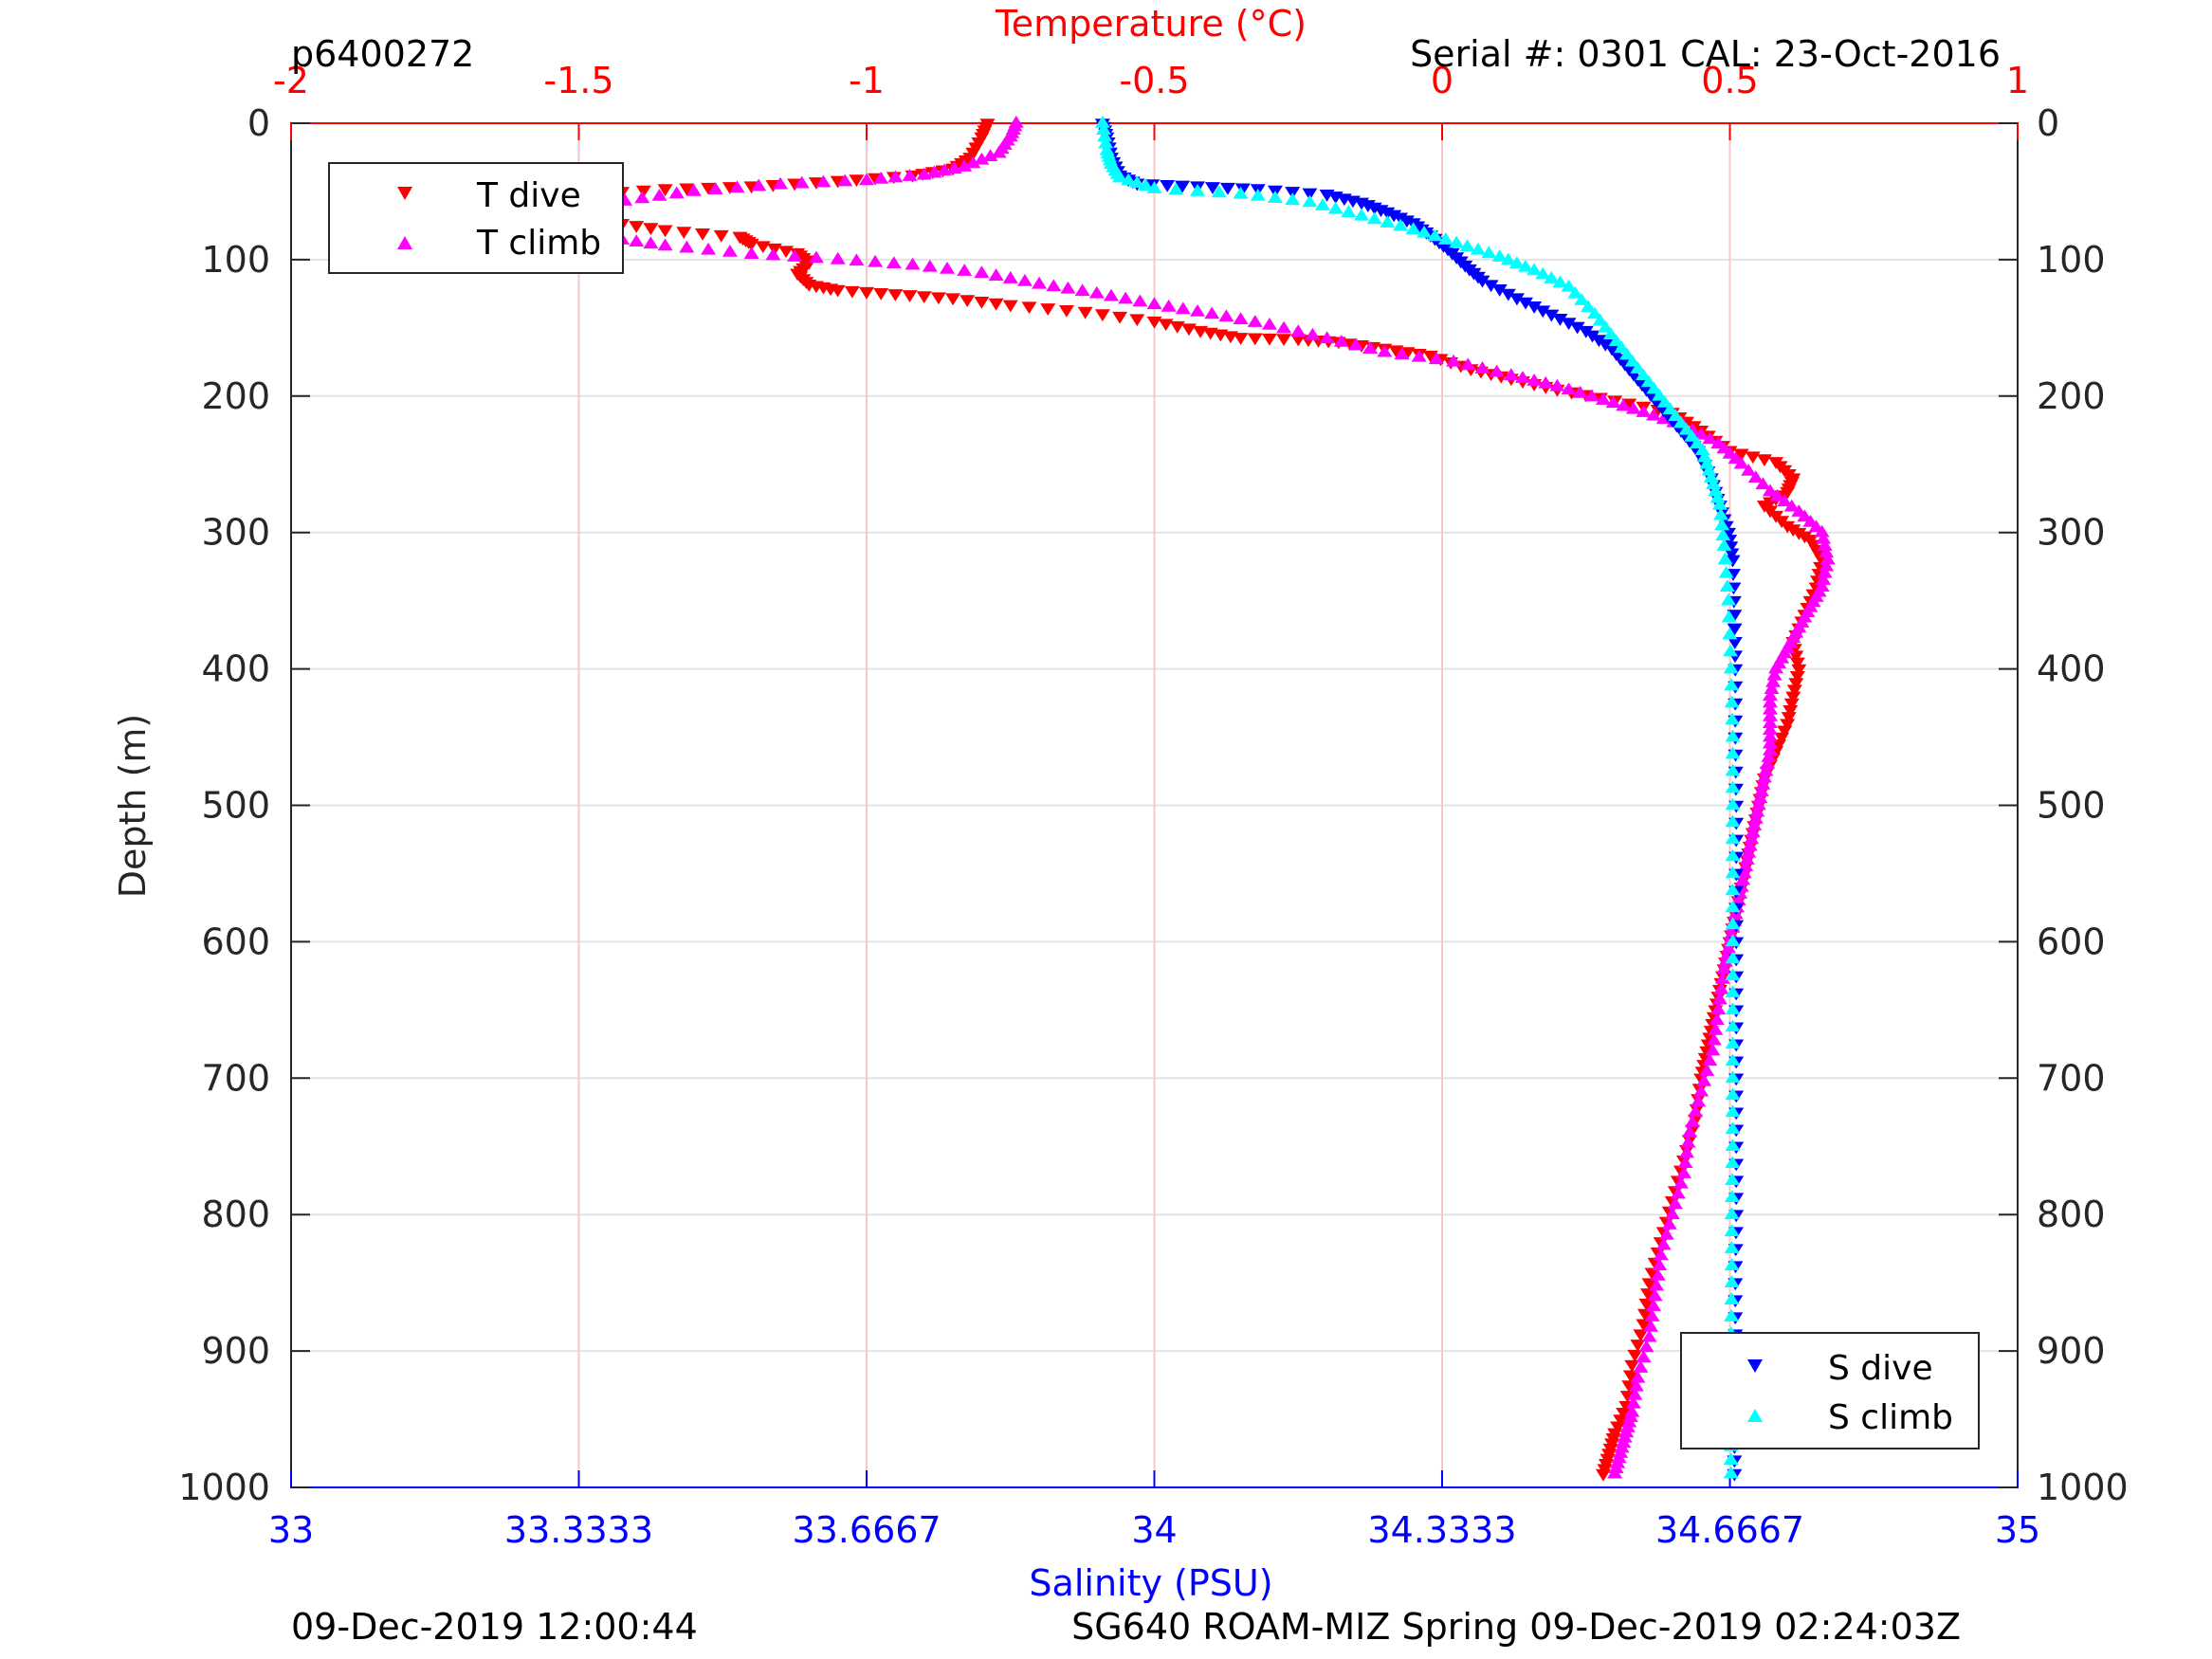 Image resolution: width=2212 pixels, height=1659 pixels. Describe the element at coordinates (1830, 1390) in the screenshot. I see `salinity-legend: S dive S climb` at that location.